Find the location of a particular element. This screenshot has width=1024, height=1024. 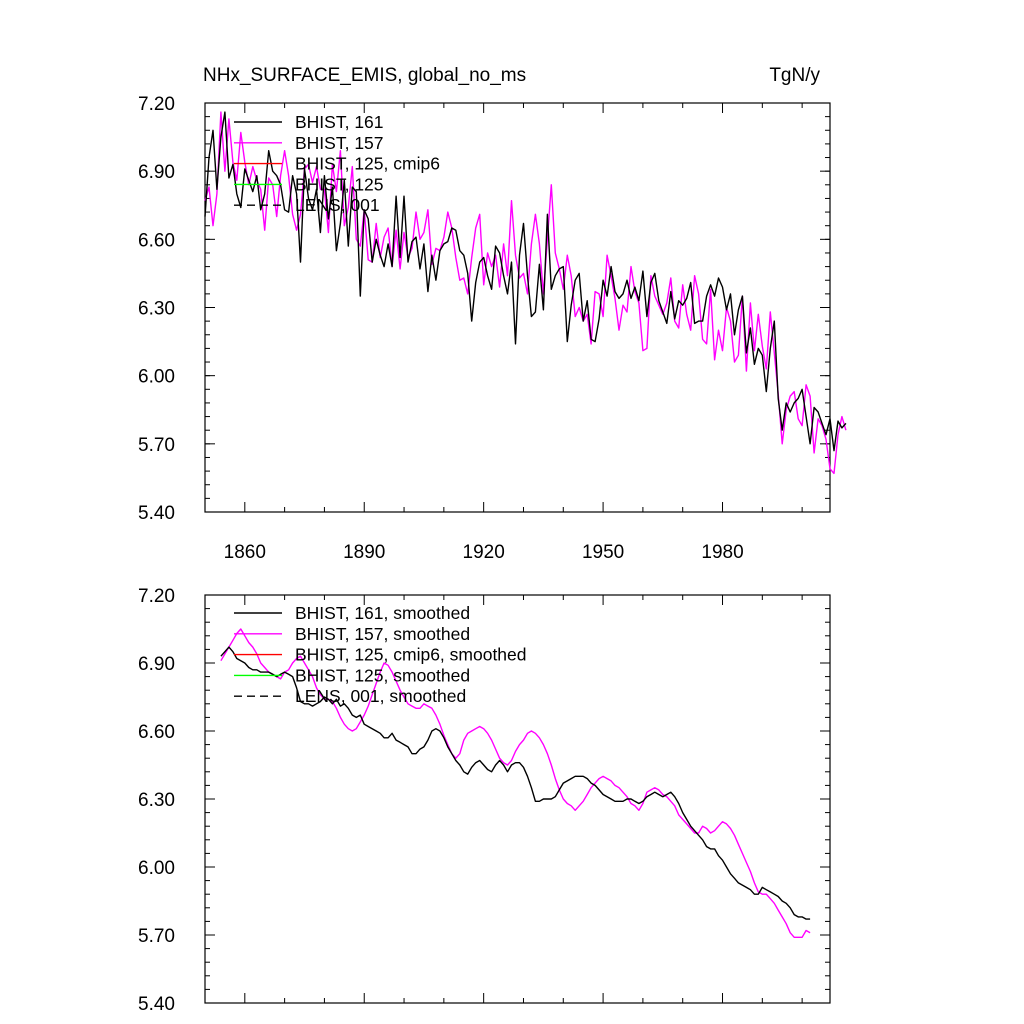

x-tick-label: 1860 is located at coordinates (245, 552).